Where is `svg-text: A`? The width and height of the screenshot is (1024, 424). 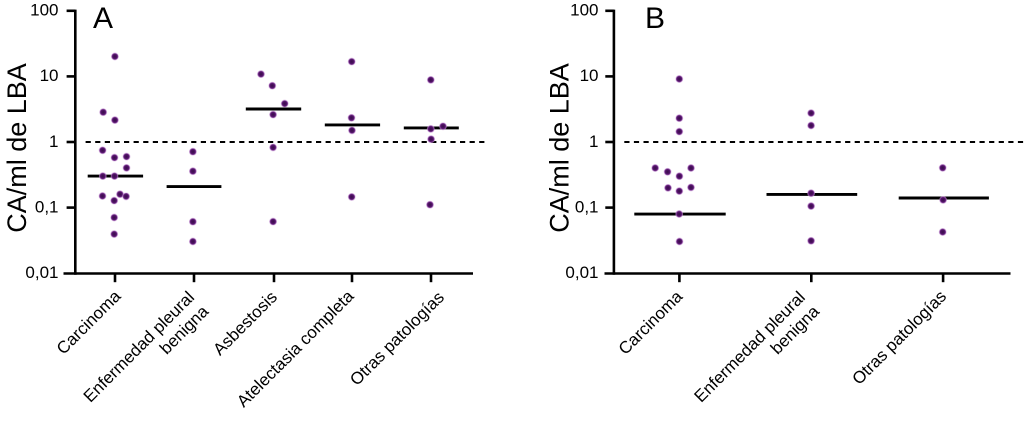 svg-text: A is located at coordinates (103, 18).